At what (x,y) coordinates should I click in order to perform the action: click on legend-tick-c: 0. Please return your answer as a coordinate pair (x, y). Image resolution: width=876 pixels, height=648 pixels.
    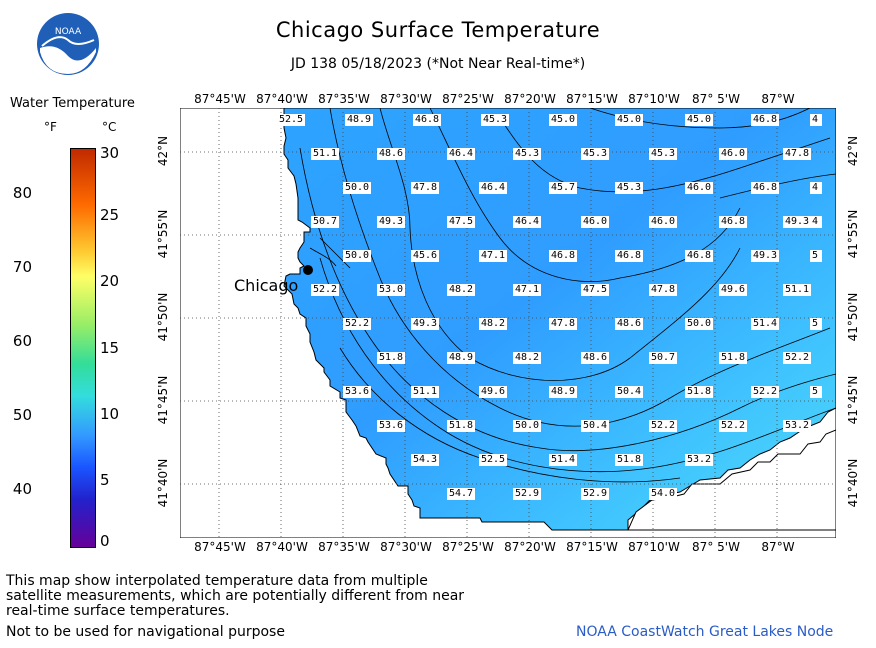
    Looking at the image, I should click on (105, 541).